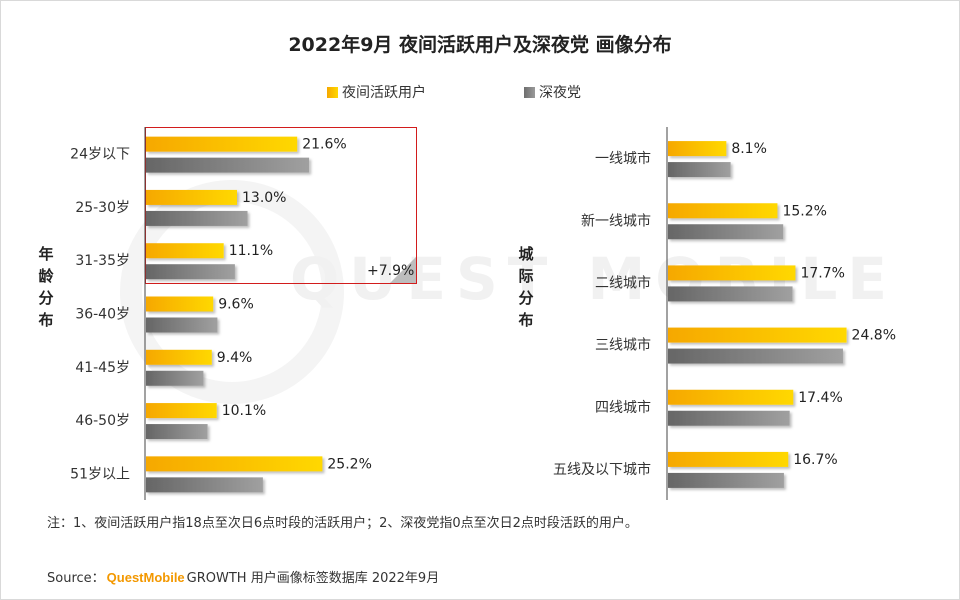 The width and height of the screenshot is (960, 600). I want to click on data-label-1-3: 24.8%, so click(874, 336).